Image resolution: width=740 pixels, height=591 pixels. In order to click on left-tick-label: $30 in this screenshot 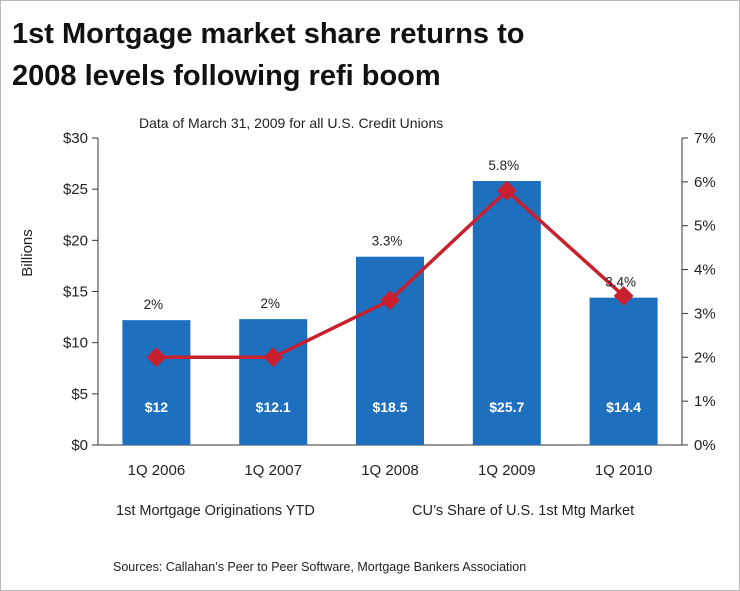, I will do `click(75, 138)`.